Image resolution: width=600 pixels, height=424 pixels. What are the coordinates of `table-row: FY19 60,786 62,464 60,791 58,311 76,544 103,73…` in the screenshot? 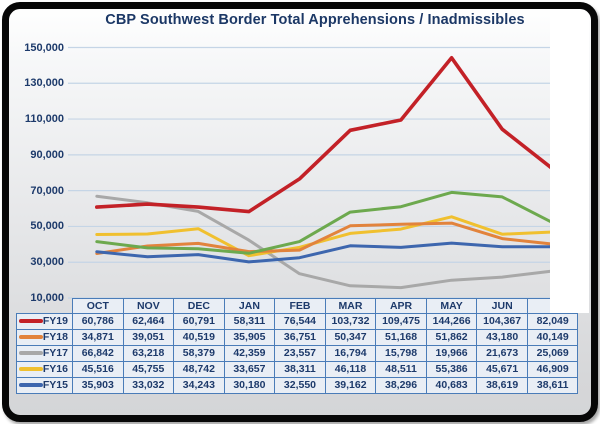 It's located at (297, 321).